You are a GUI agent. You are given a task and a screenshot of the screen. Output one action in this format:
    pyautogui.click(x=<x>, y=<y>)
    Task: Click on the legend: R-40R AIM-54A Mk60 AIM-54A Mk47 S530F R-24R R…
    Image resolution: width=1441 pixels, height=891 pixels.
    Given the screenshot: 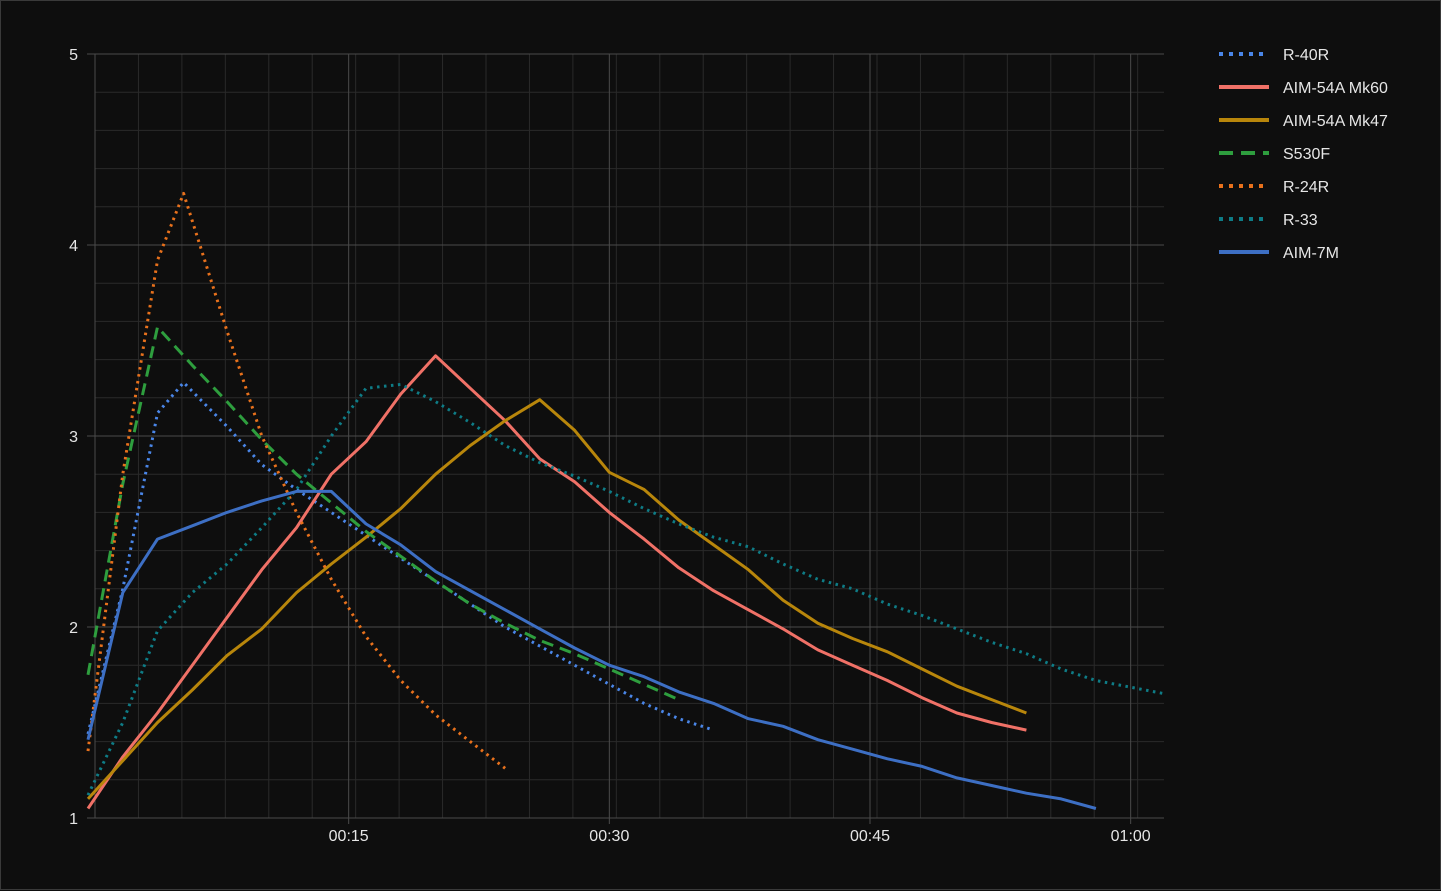 What is the action you would take?
    pyautogui.click(x=1303, y=154)
    